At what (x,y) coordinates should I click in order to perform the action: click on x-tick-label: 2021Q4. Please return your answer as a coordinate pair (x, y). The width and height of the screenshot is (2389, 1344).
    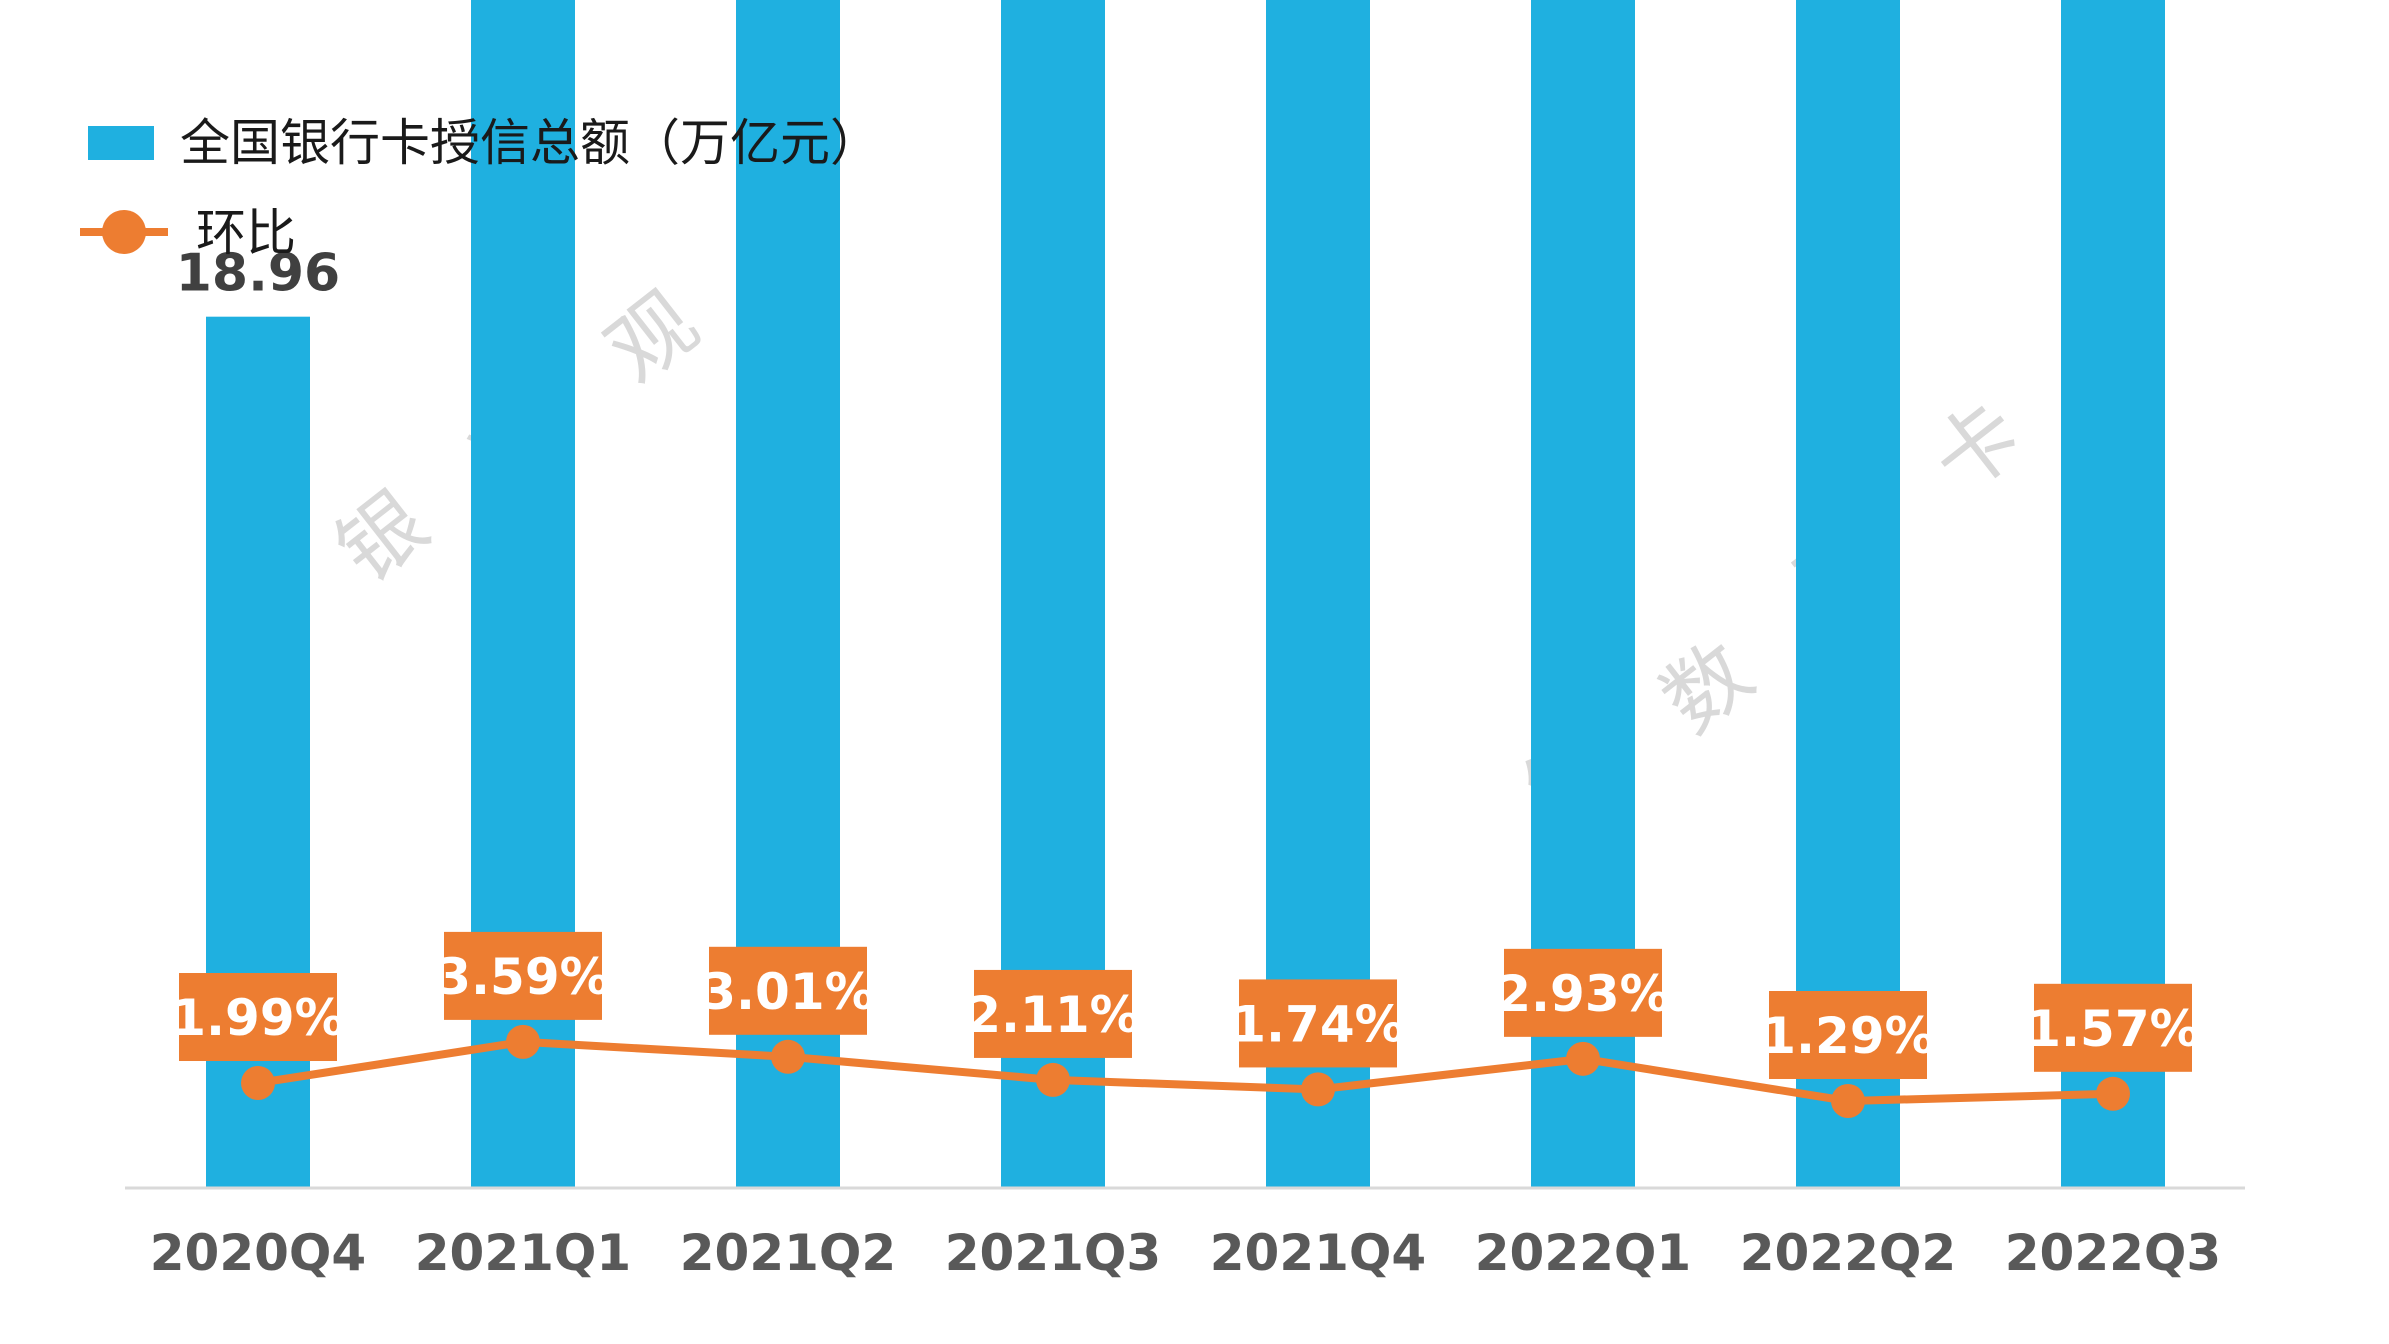
    Looking at the image, I should click on (1318, 1253).